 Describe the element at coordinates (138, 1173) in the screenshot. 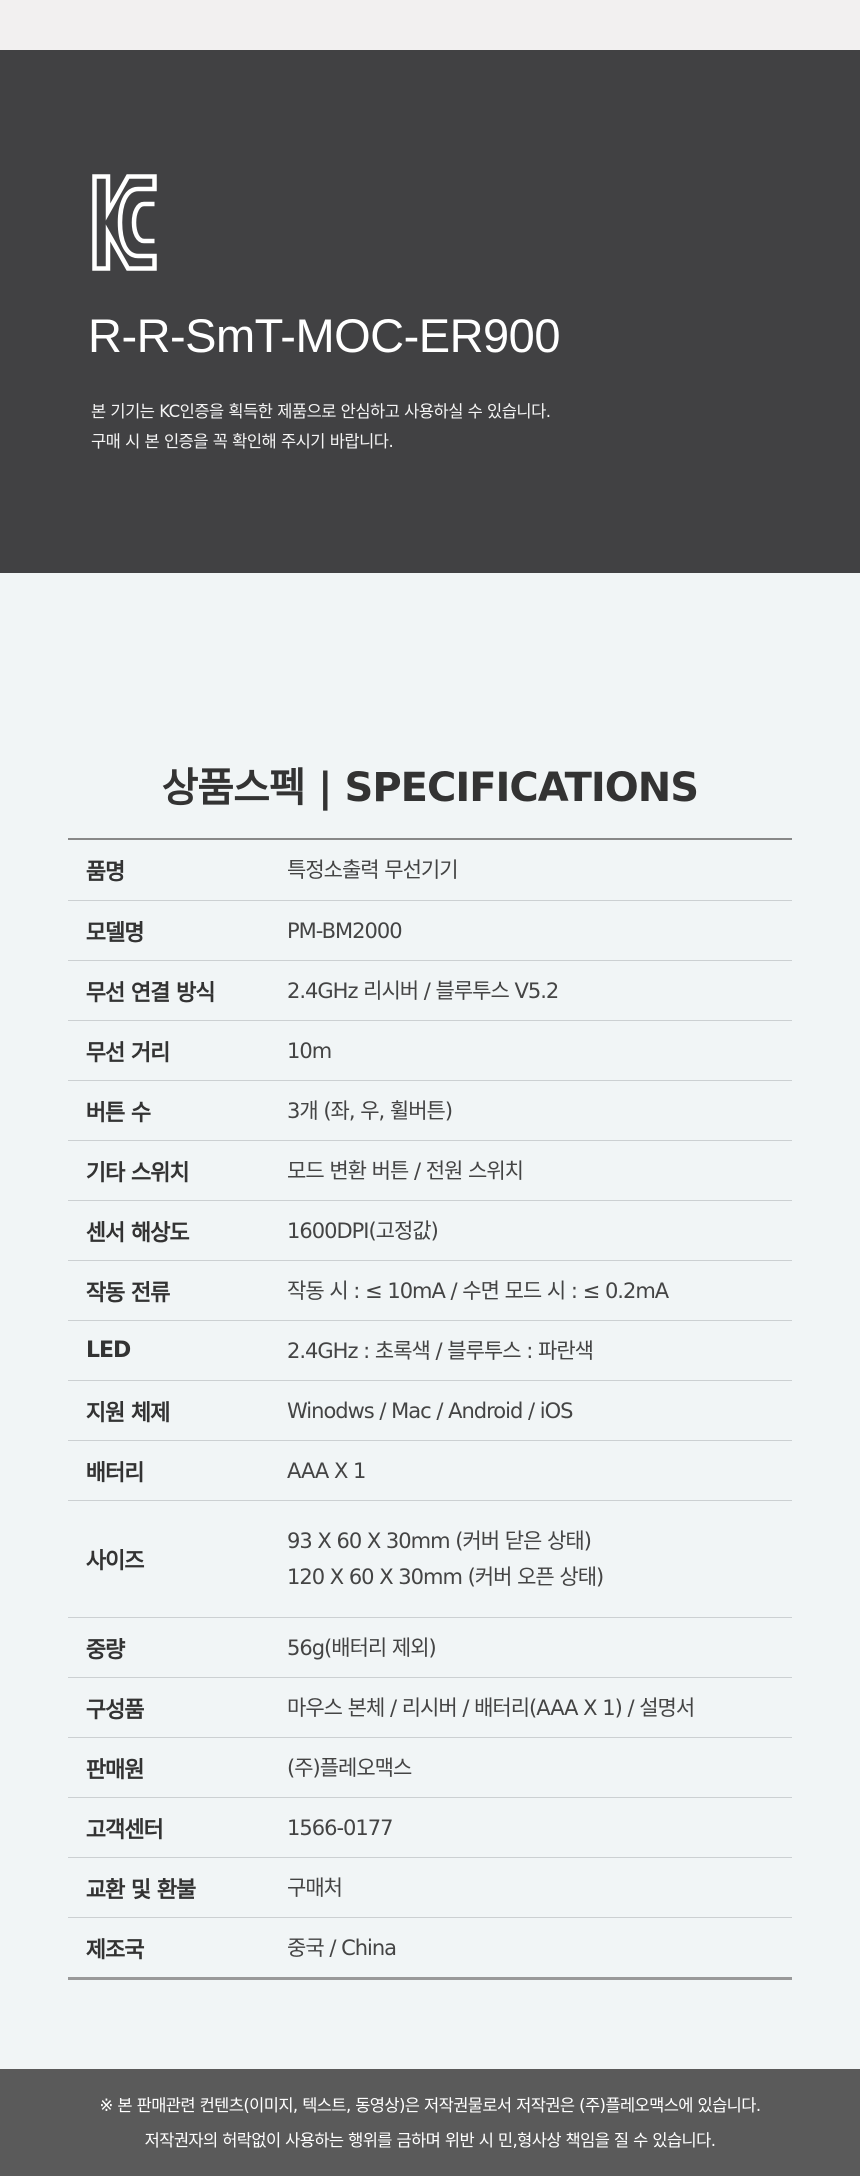

I see `spec-label: 기타 스위치` at that location.